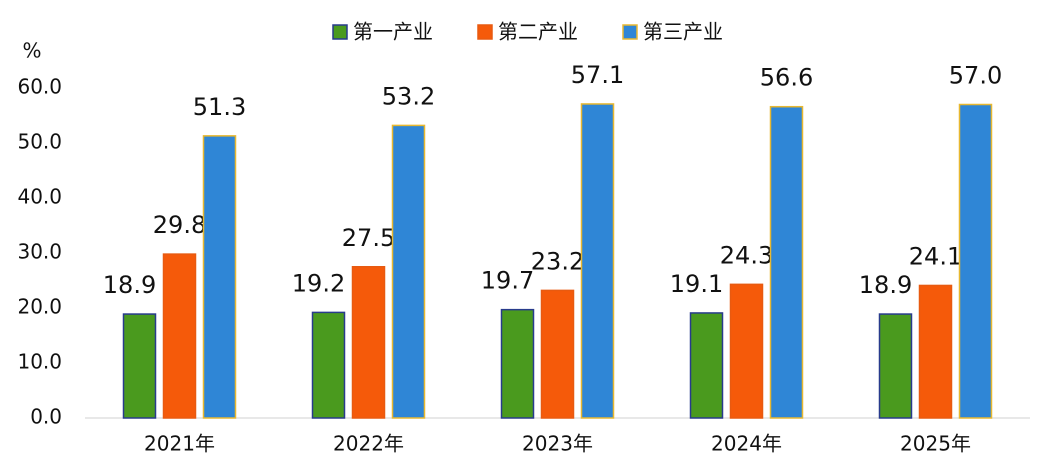 The width and height of the screenshot is (1051, 471). Describe the element at coordinates (368, 238) in the screenshot. I see `data-label: 27.5` at that location.